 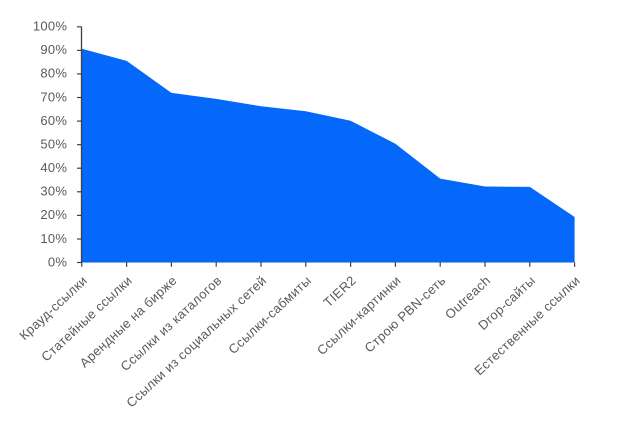 I want to click on svg-text: 50%, so click(x=53, y=144).